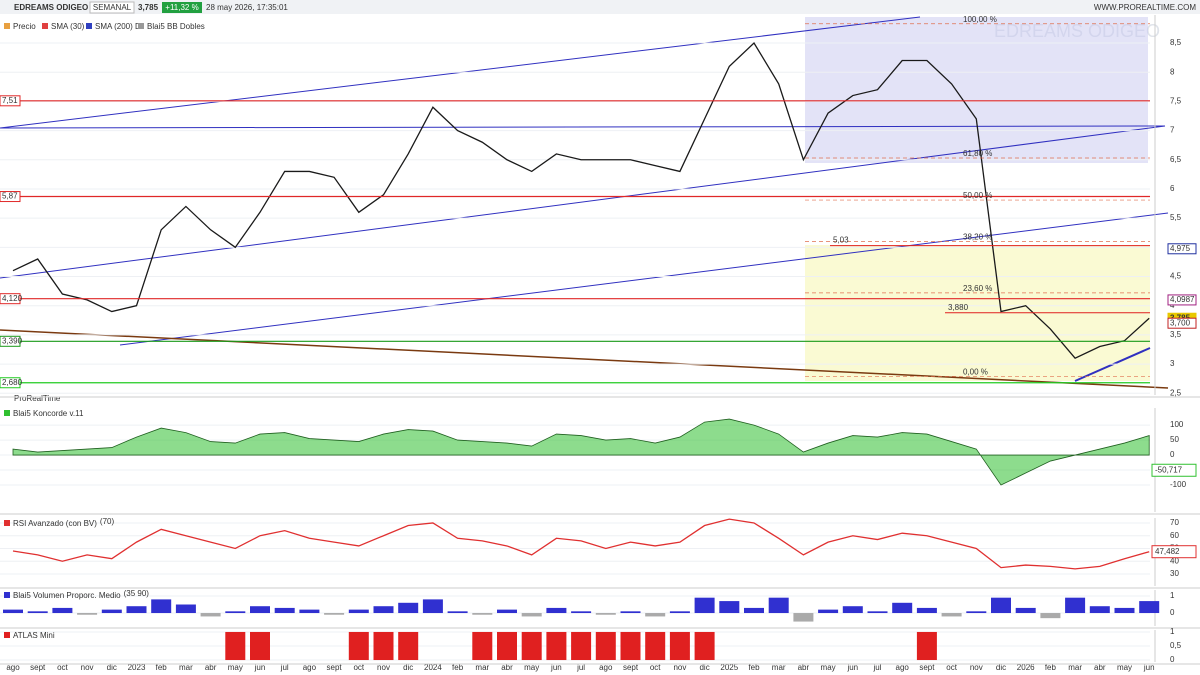 The height and width of the screenshot is (675, 1200). I want to click on last-value-box, so click(1174, 552).